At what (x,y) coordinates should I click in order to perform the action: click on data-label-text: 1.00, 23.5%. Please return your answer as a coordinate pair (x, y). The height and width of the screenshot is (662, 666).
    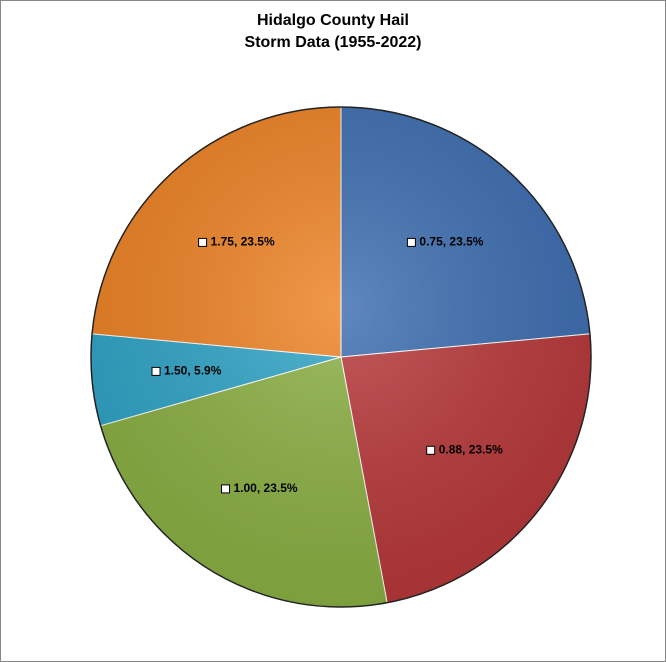
    Looking at the image, I should click on (266, 488).